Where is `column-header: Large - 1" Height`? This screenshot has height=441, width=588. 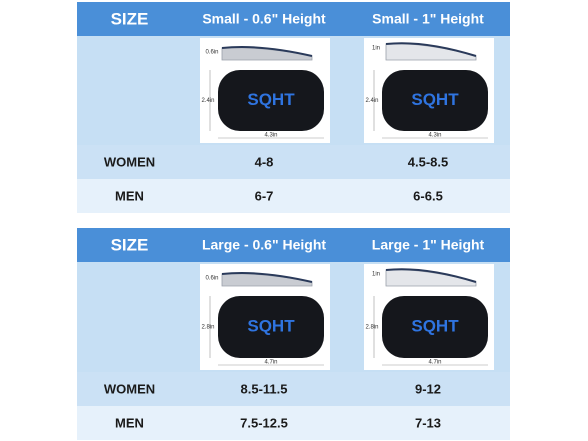 column-header: Large - 1" Height is located at coordinates (428, 245).